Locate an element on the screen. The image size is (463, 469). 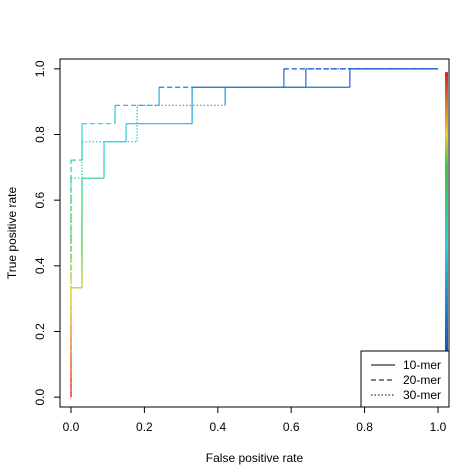
legend-box is located at coordinates (405, 379).